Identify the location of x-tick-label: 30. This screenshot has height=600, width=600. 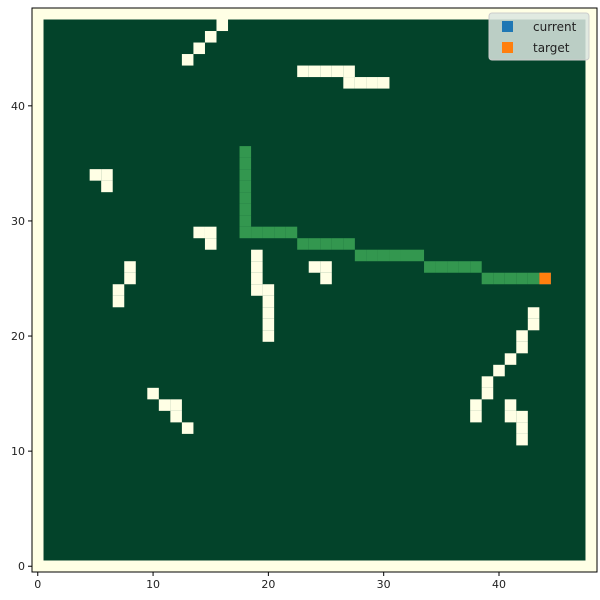
(384, 584).